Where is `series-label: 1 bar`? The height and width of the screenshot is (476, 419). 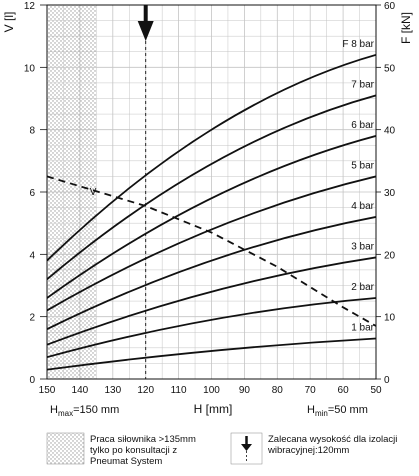
series-label: 1 bar is located at coordinates (362, 327).